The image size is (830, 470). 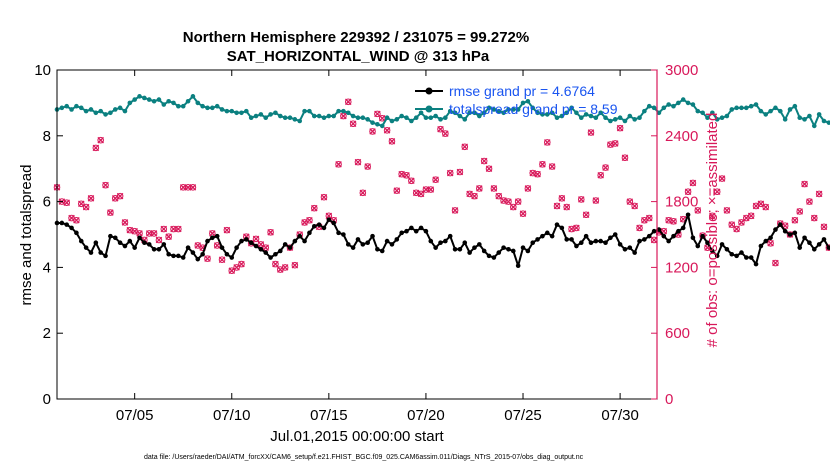 What do you see at coordinates (523, 415) in the screenshot?
I see `x-tick-label: 07/25` at bounding box center [523, 415].